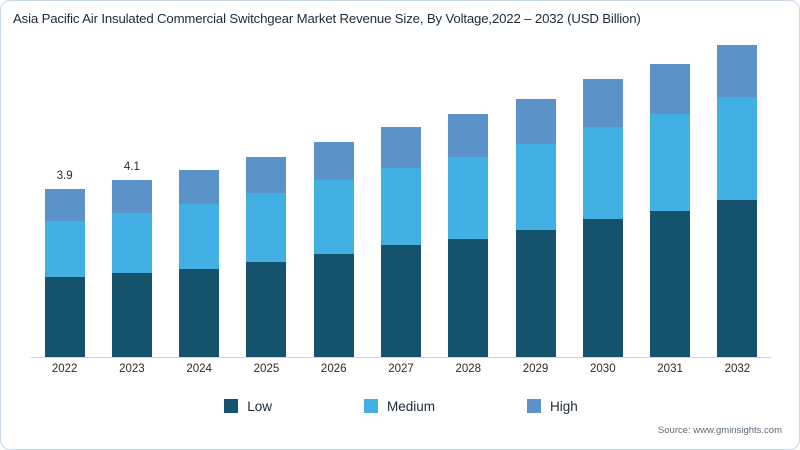  Describe the element at coordinates (199, 369) in the screenshot. I see `x-axis-label: 2024` at that location.